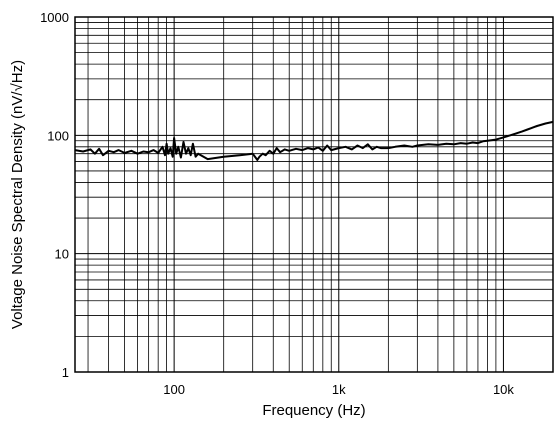 This screenshot has height=422, width=559. I want to click on y-tick-label: 1000, so click(54, 17).